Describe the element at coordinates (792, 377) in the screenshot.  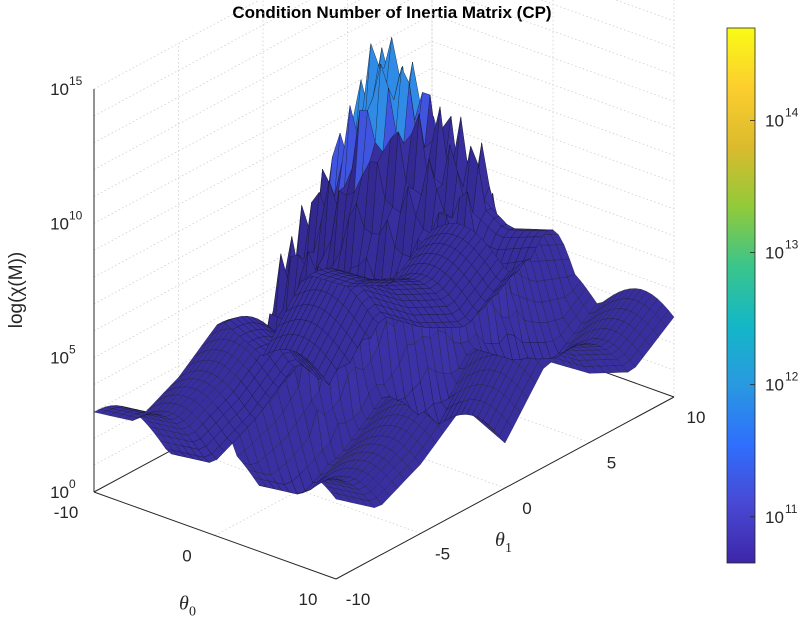
I see `colorbar-tick-exponent: 12` at that location.